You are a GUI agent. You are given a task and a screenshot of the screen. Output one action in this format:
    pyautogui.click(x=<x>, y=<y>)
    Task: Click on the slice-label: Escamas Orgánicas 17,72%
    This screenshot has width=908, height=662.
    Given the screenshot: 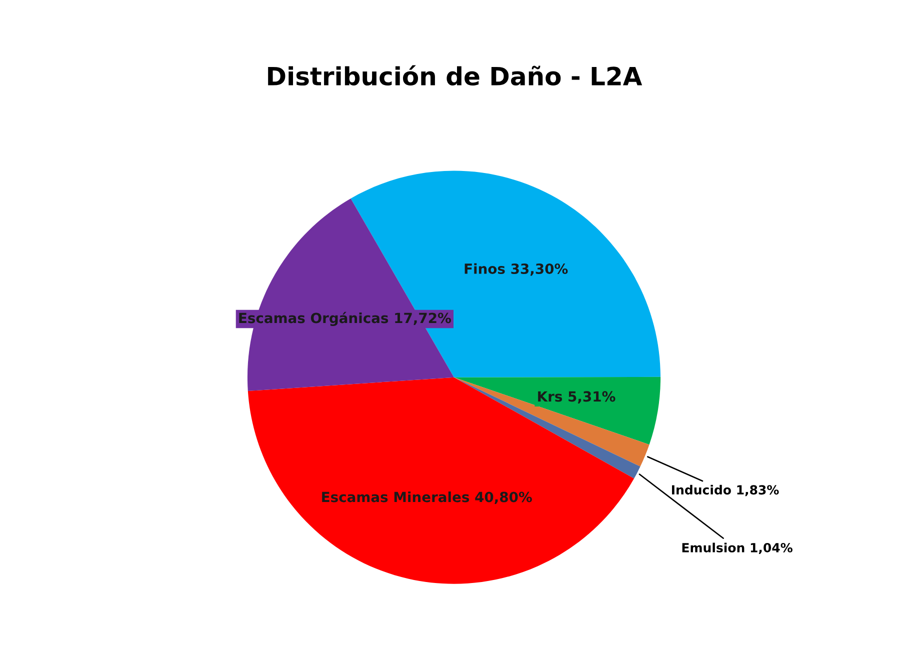 What is the action you would take?
    pyautogui.click(x=345, y=319)
    